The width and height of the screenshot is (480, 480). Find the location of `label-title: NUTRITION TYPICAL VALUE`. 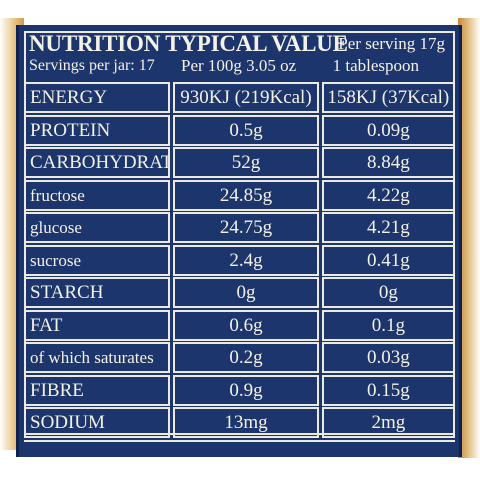

label-title: NUTRITION TYPICAL VALUE is located at coordinates (188, 43).